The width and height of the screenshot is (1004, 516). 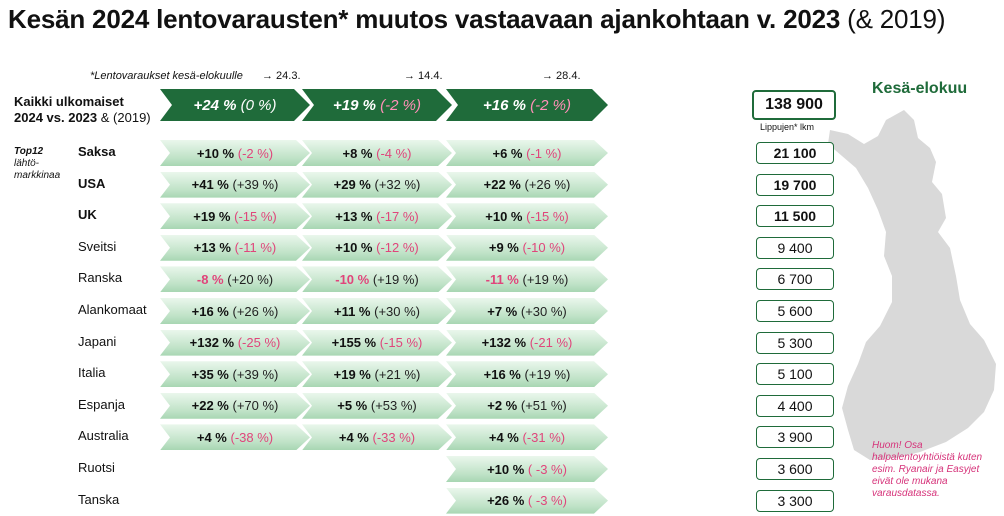 I want to click on total-change-arrow: +16 % (-2 %), so click(x=527, y=105).